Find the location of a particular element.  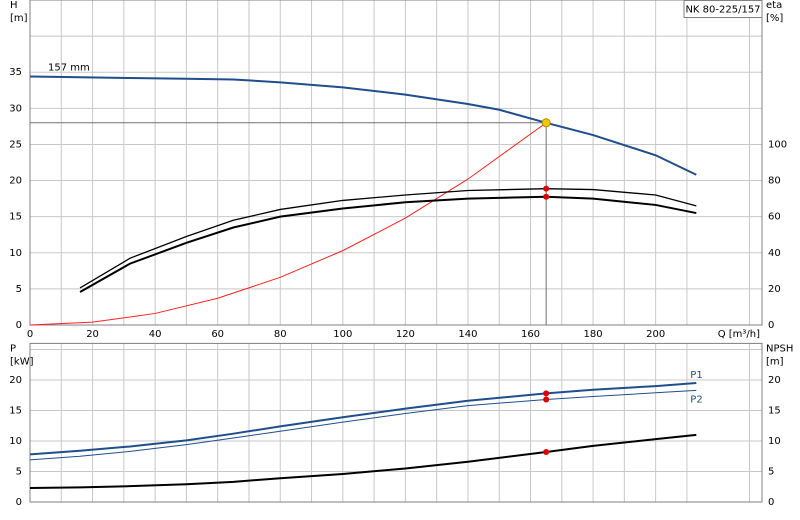

y2-tick-label: 10 is located at coordinates (774, 441).